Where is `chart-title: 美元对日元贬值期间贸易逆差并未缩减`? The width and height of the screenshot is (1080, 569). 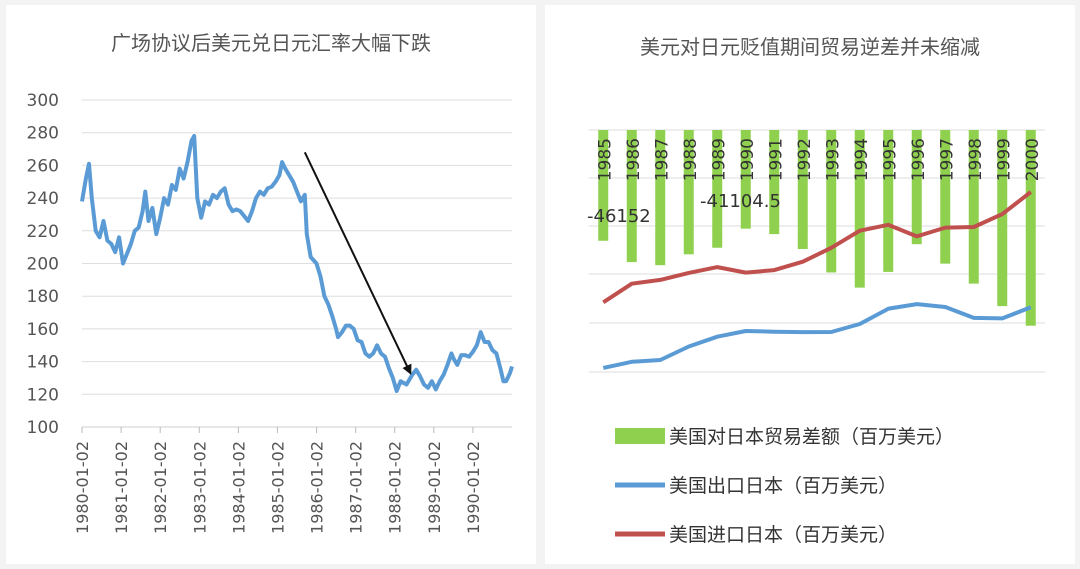
chart-title: 美元对日元贬值期间贸易逆差并未缩减 is located at coordinates (810, 47).